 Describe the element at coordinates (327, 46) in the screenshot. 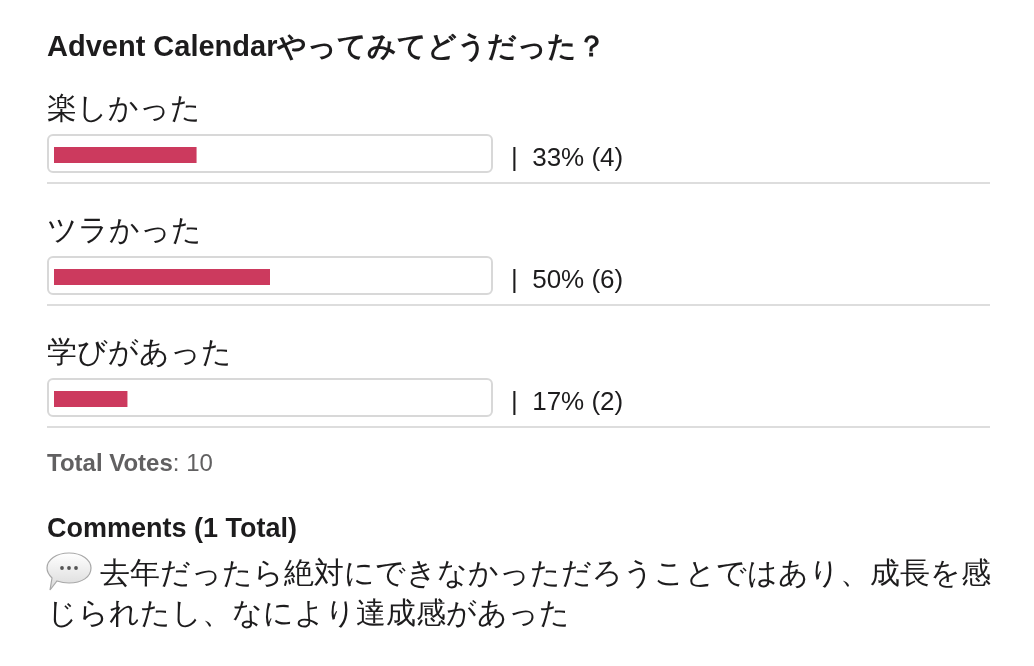

I see `title: Advent Calendarやってみてどうだった？` at that location.